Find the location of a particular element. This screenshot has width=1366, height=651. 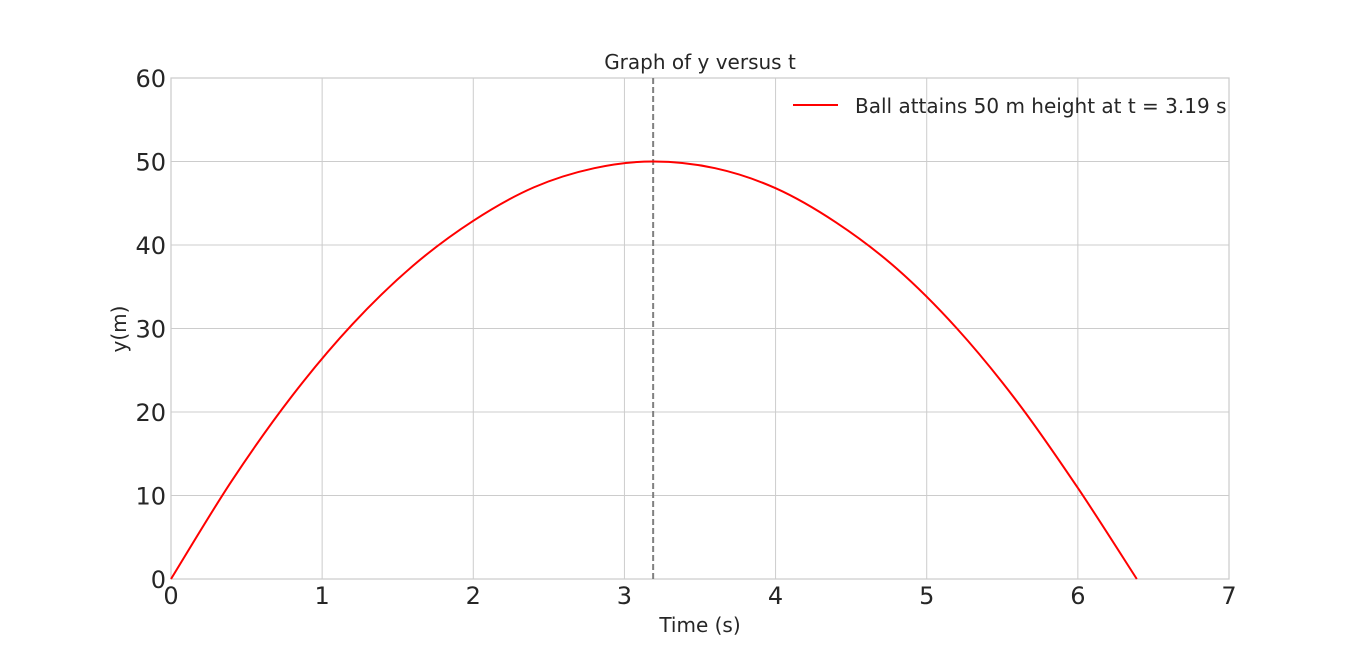

y-tick-label: 30 is located at coordinates (150, 330).